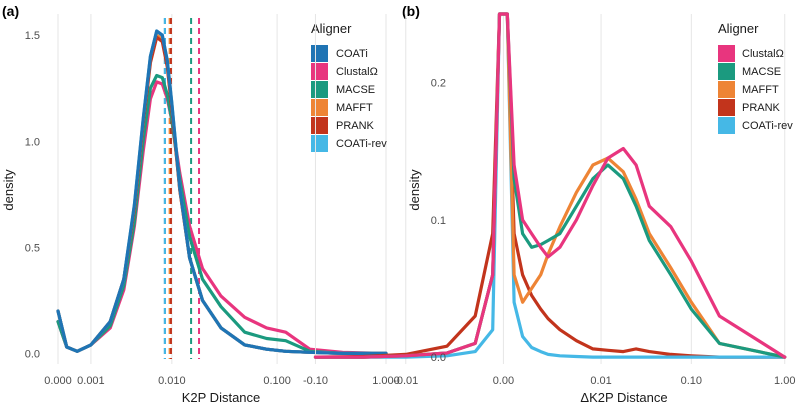 The width and height of the screenshot is (798, 405). Describe the element at coordinates (761, 72) in the screenshot. I see `panel-b-legend-label: MACSE` at that location.